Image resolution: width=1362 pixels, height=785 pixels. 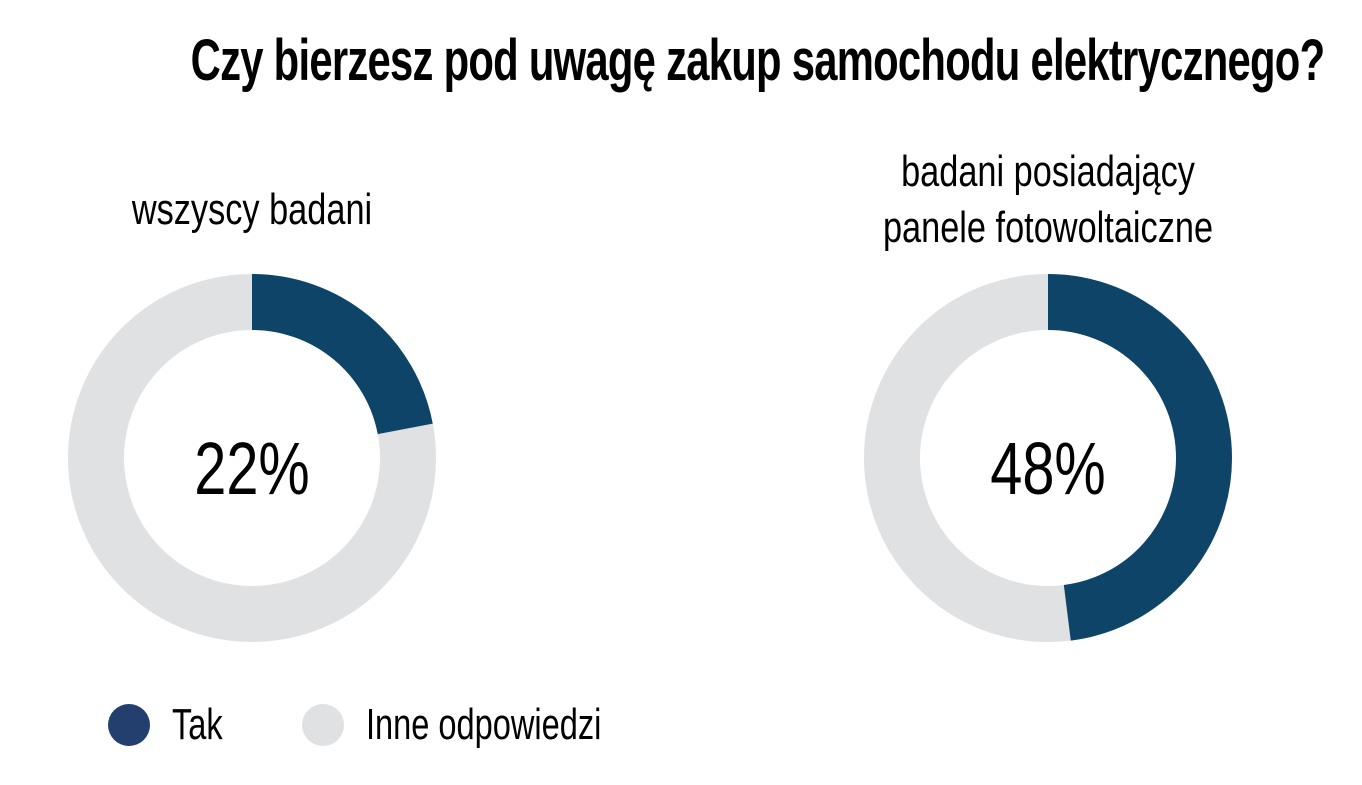 What do you see at coordinates (165, 725) in the screenshot?
I see `legend-item-tak: Tak` at bounding box center [165, 725].